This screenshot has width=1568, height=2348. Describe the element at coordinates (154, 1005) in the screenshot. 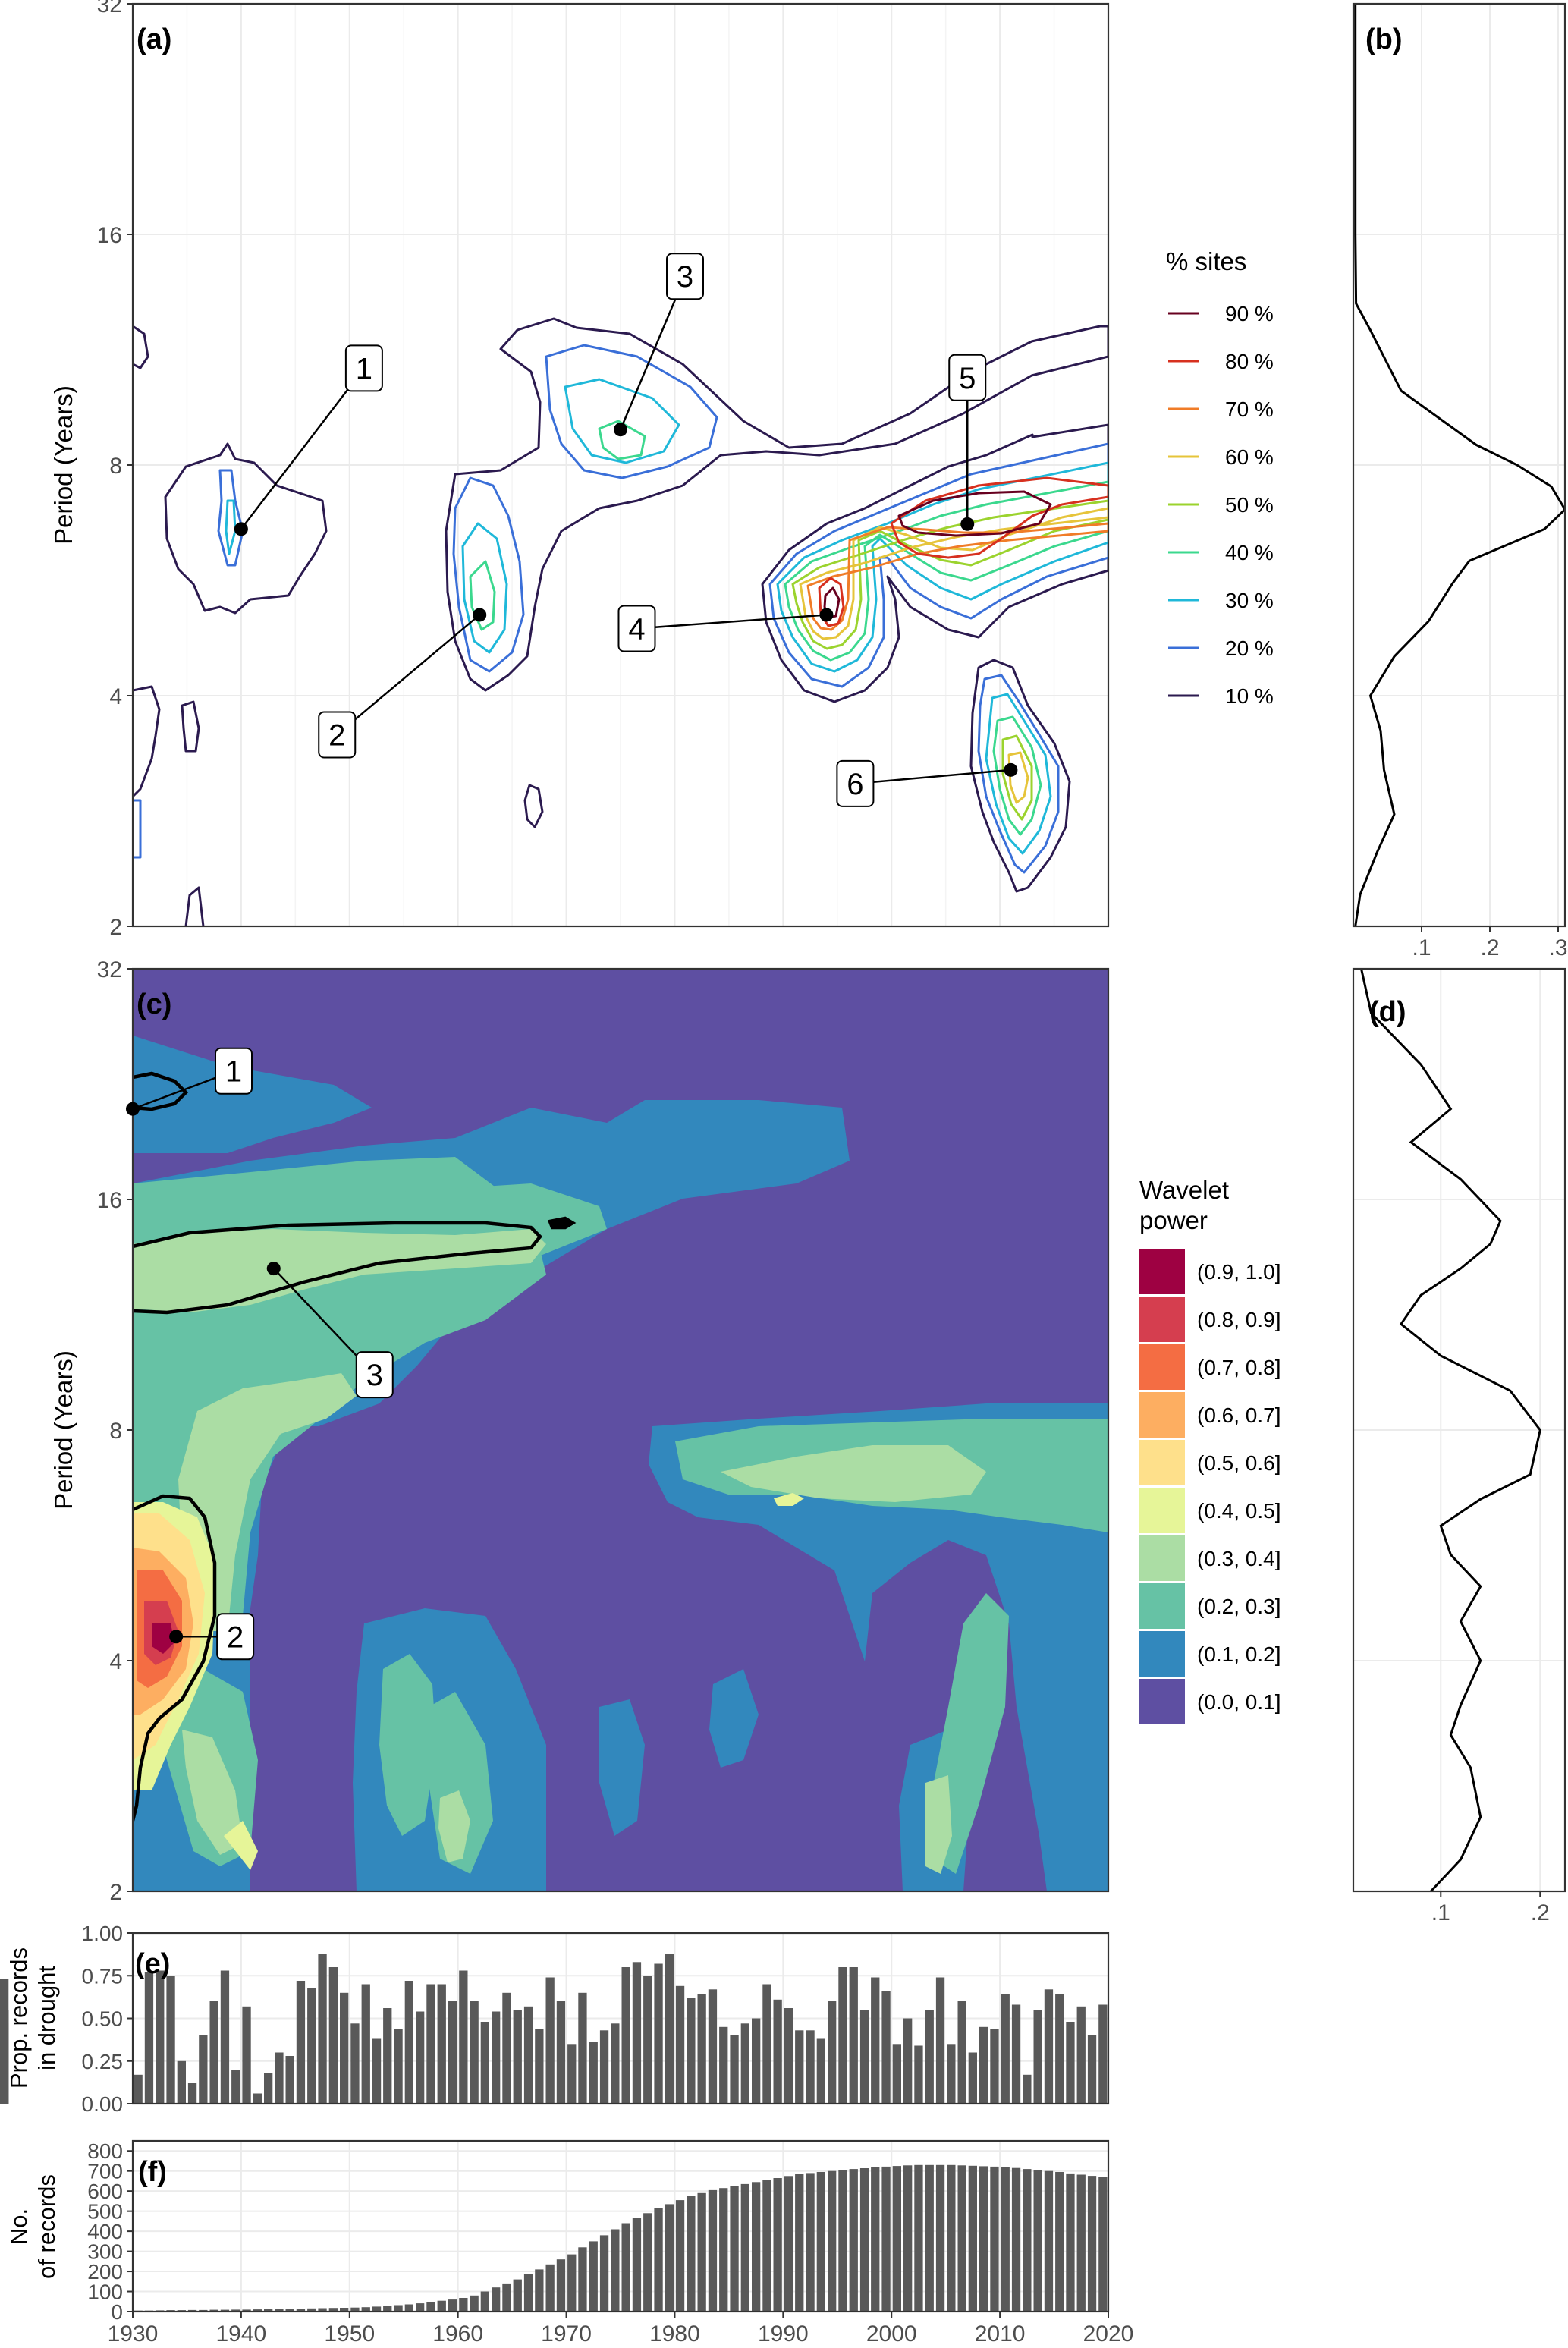

I see `panel-c-tag: (c)` at that location.